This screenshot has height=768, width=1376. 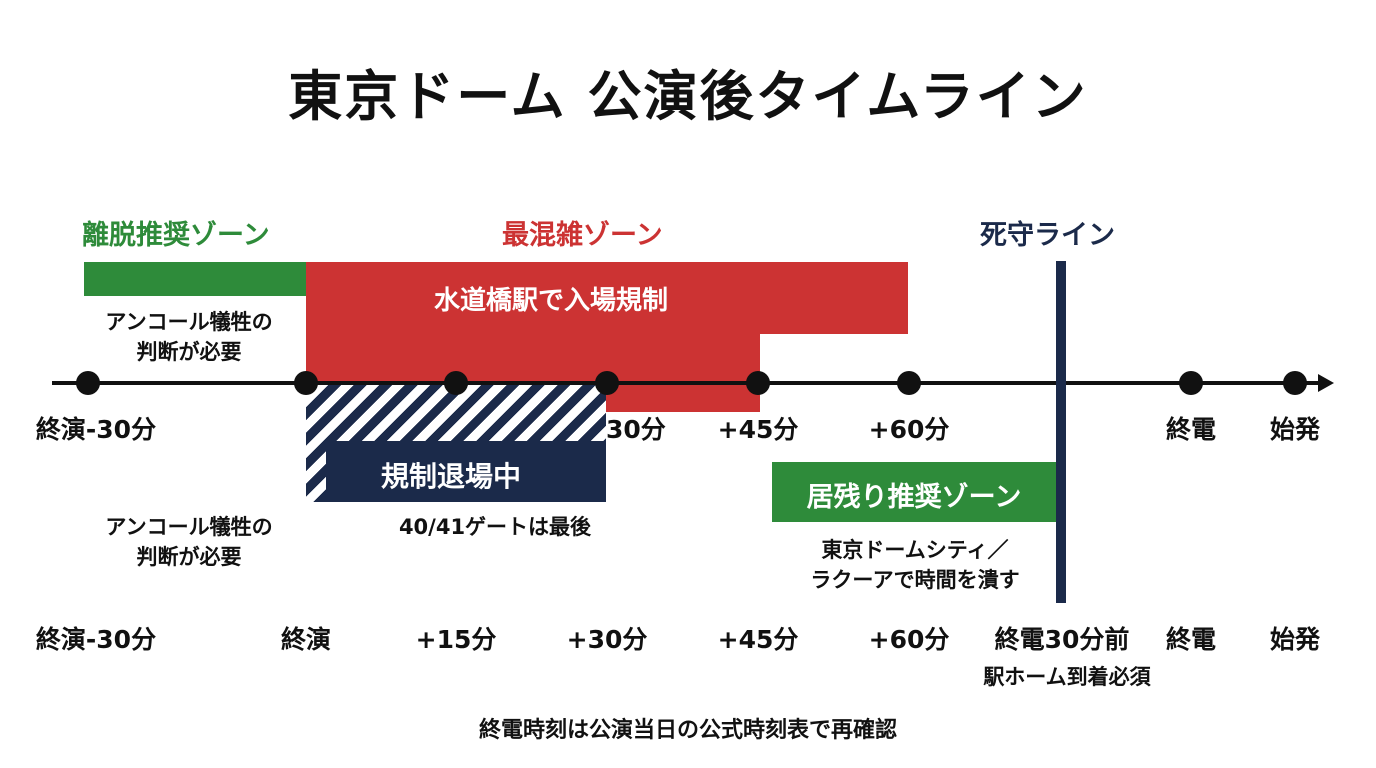 I want to click on upper-tick-label: +60分, so click(x=909, y=429).